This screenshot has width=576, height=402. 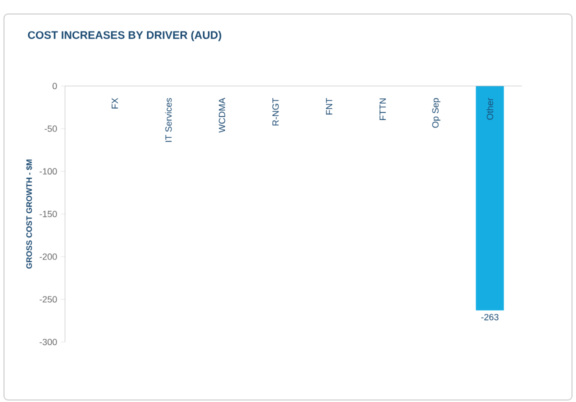 What do you see at coordinates (115, 103) in the screenshot?
I see `x-tick-label: FX` at bounding box center [115, 103].